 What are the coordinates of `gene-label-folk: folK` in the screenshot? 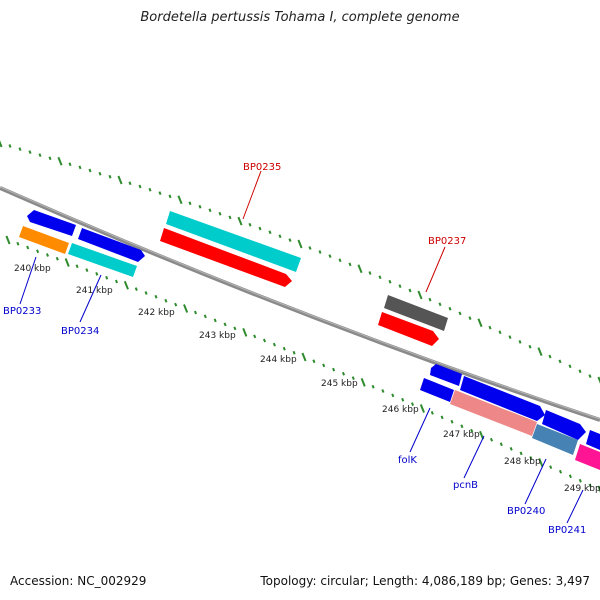 It's located at (407, 460).